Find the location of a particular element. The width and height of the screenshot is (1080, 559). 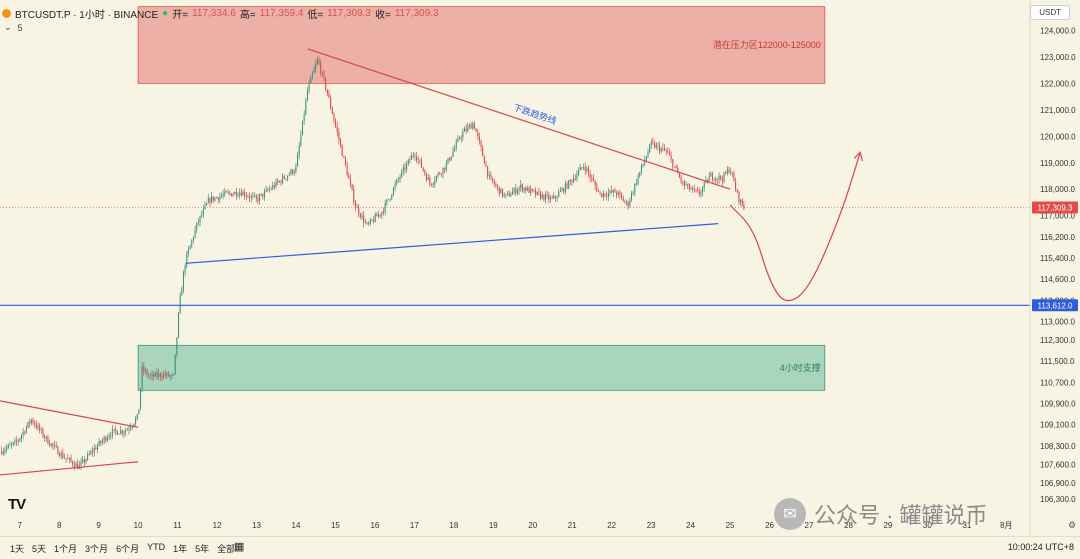

y-tick-label: 114,600.0 is located at coordinates (1058, 279).